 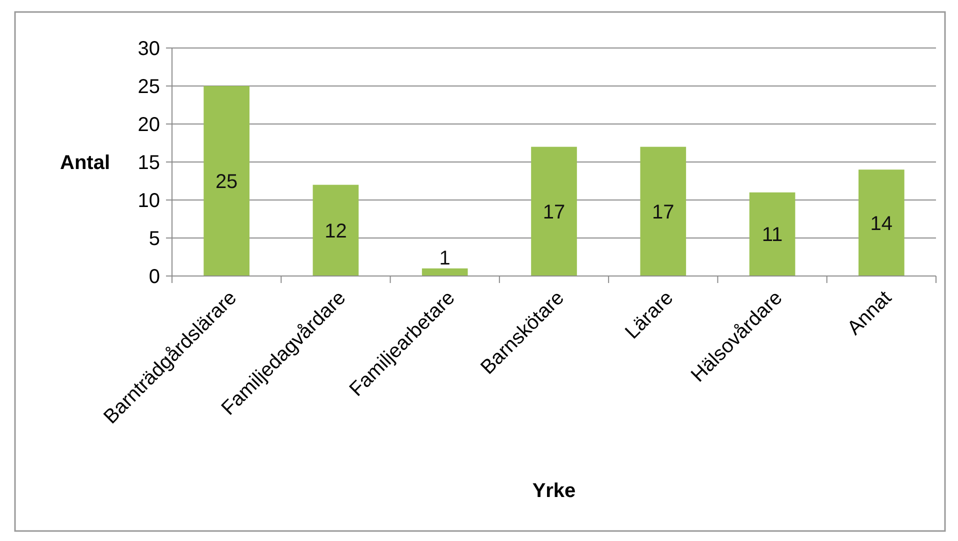 I want to click on y-tick-label: 25, so click(x=149, y=87).